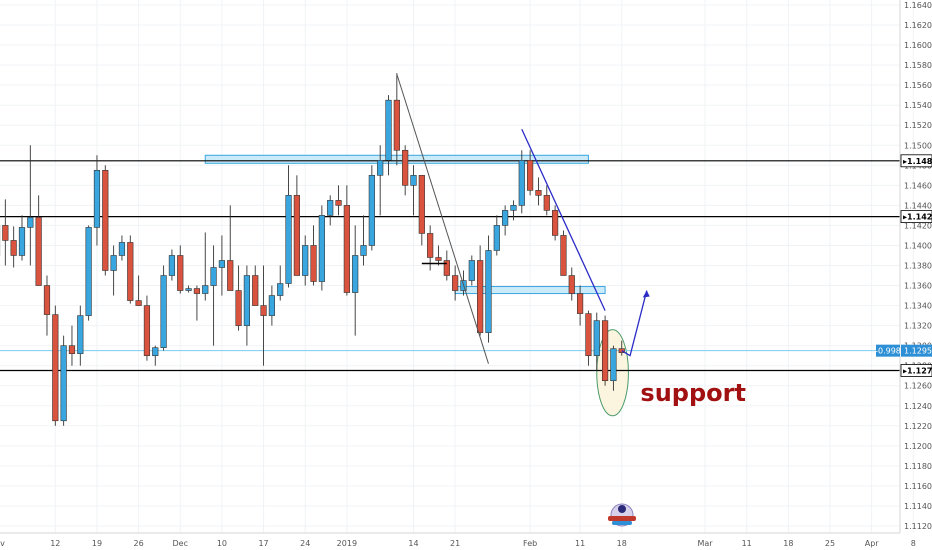  I want to click on y-tick-label: 1.16200, so click(918, 25).